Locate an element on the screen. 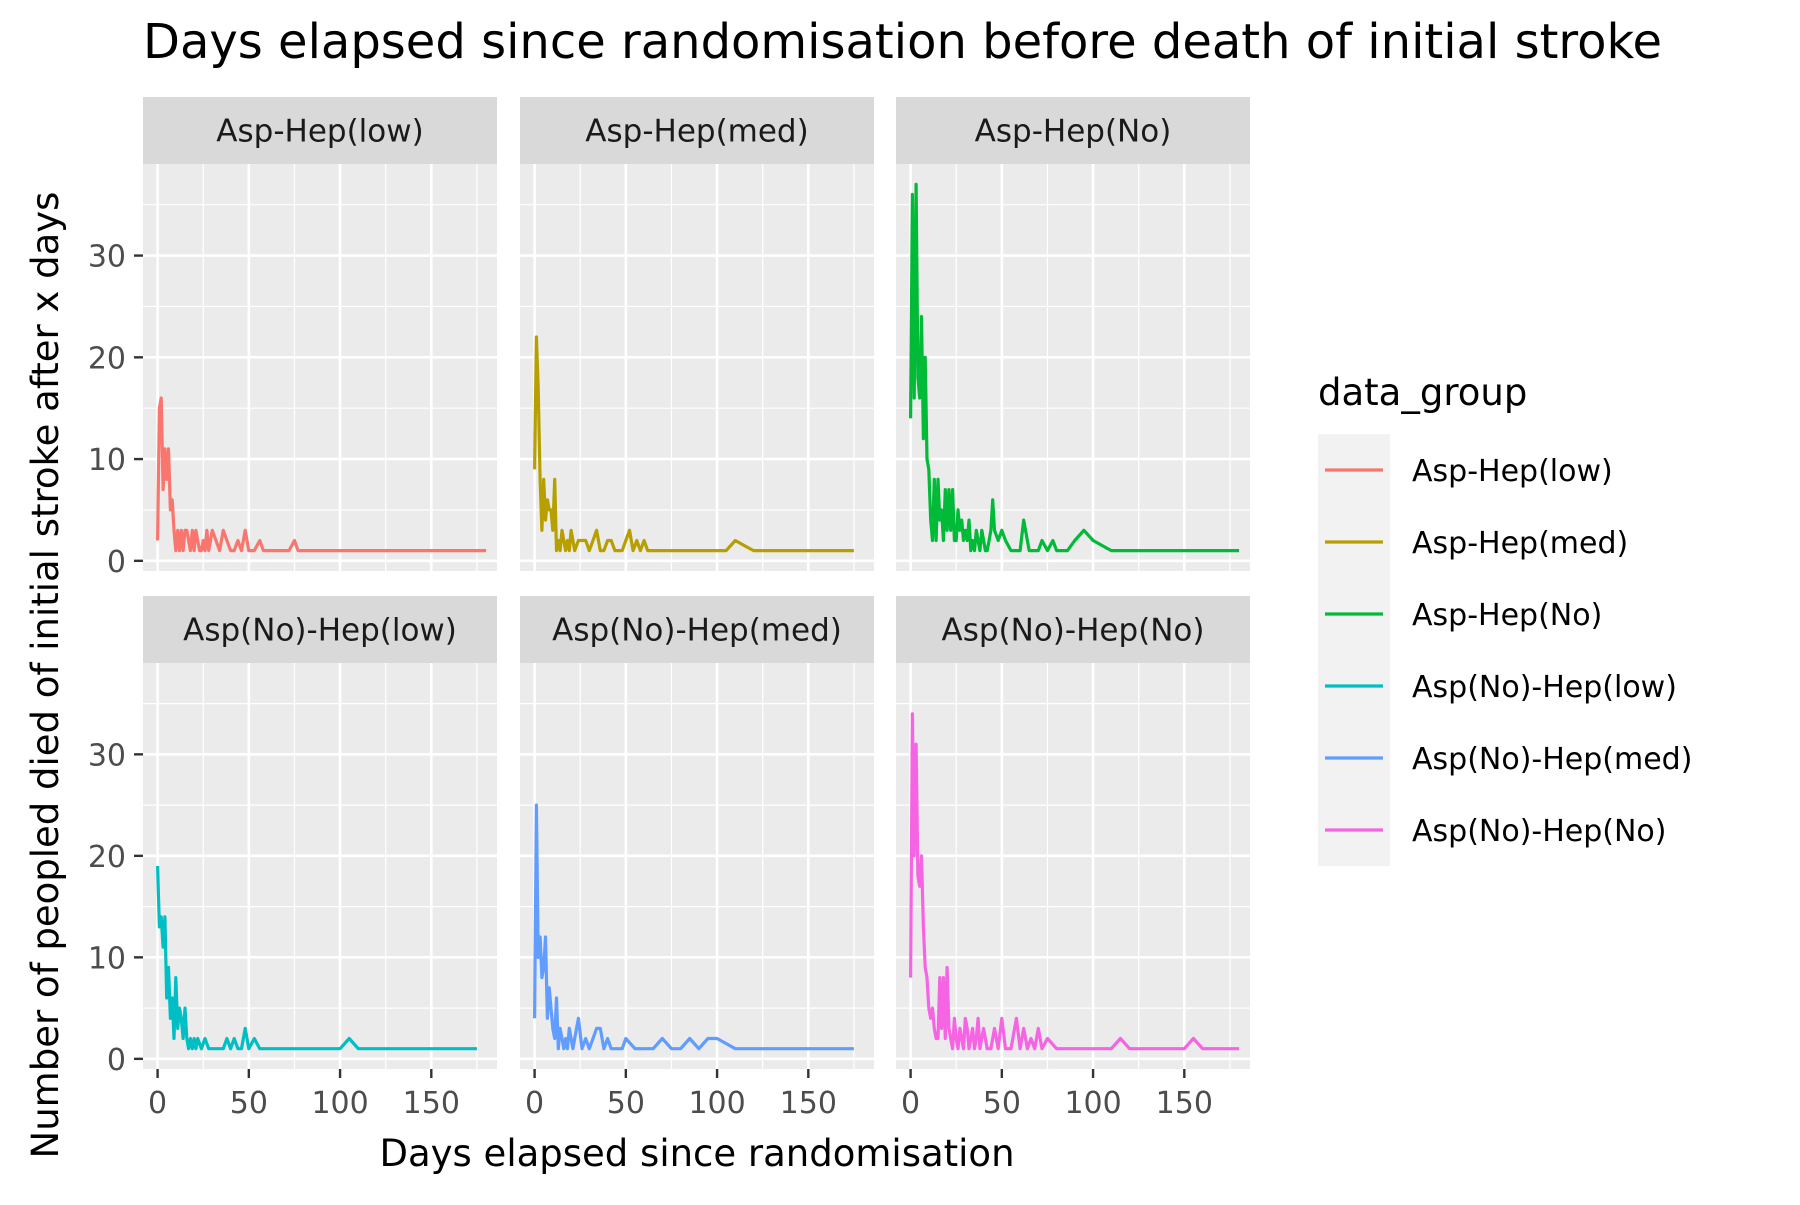 The height and width of the screenshot is (1205, 1800). facet-panel-asp-hep-no: Asp-Hep(No) is located at coordinates (1073, 334).